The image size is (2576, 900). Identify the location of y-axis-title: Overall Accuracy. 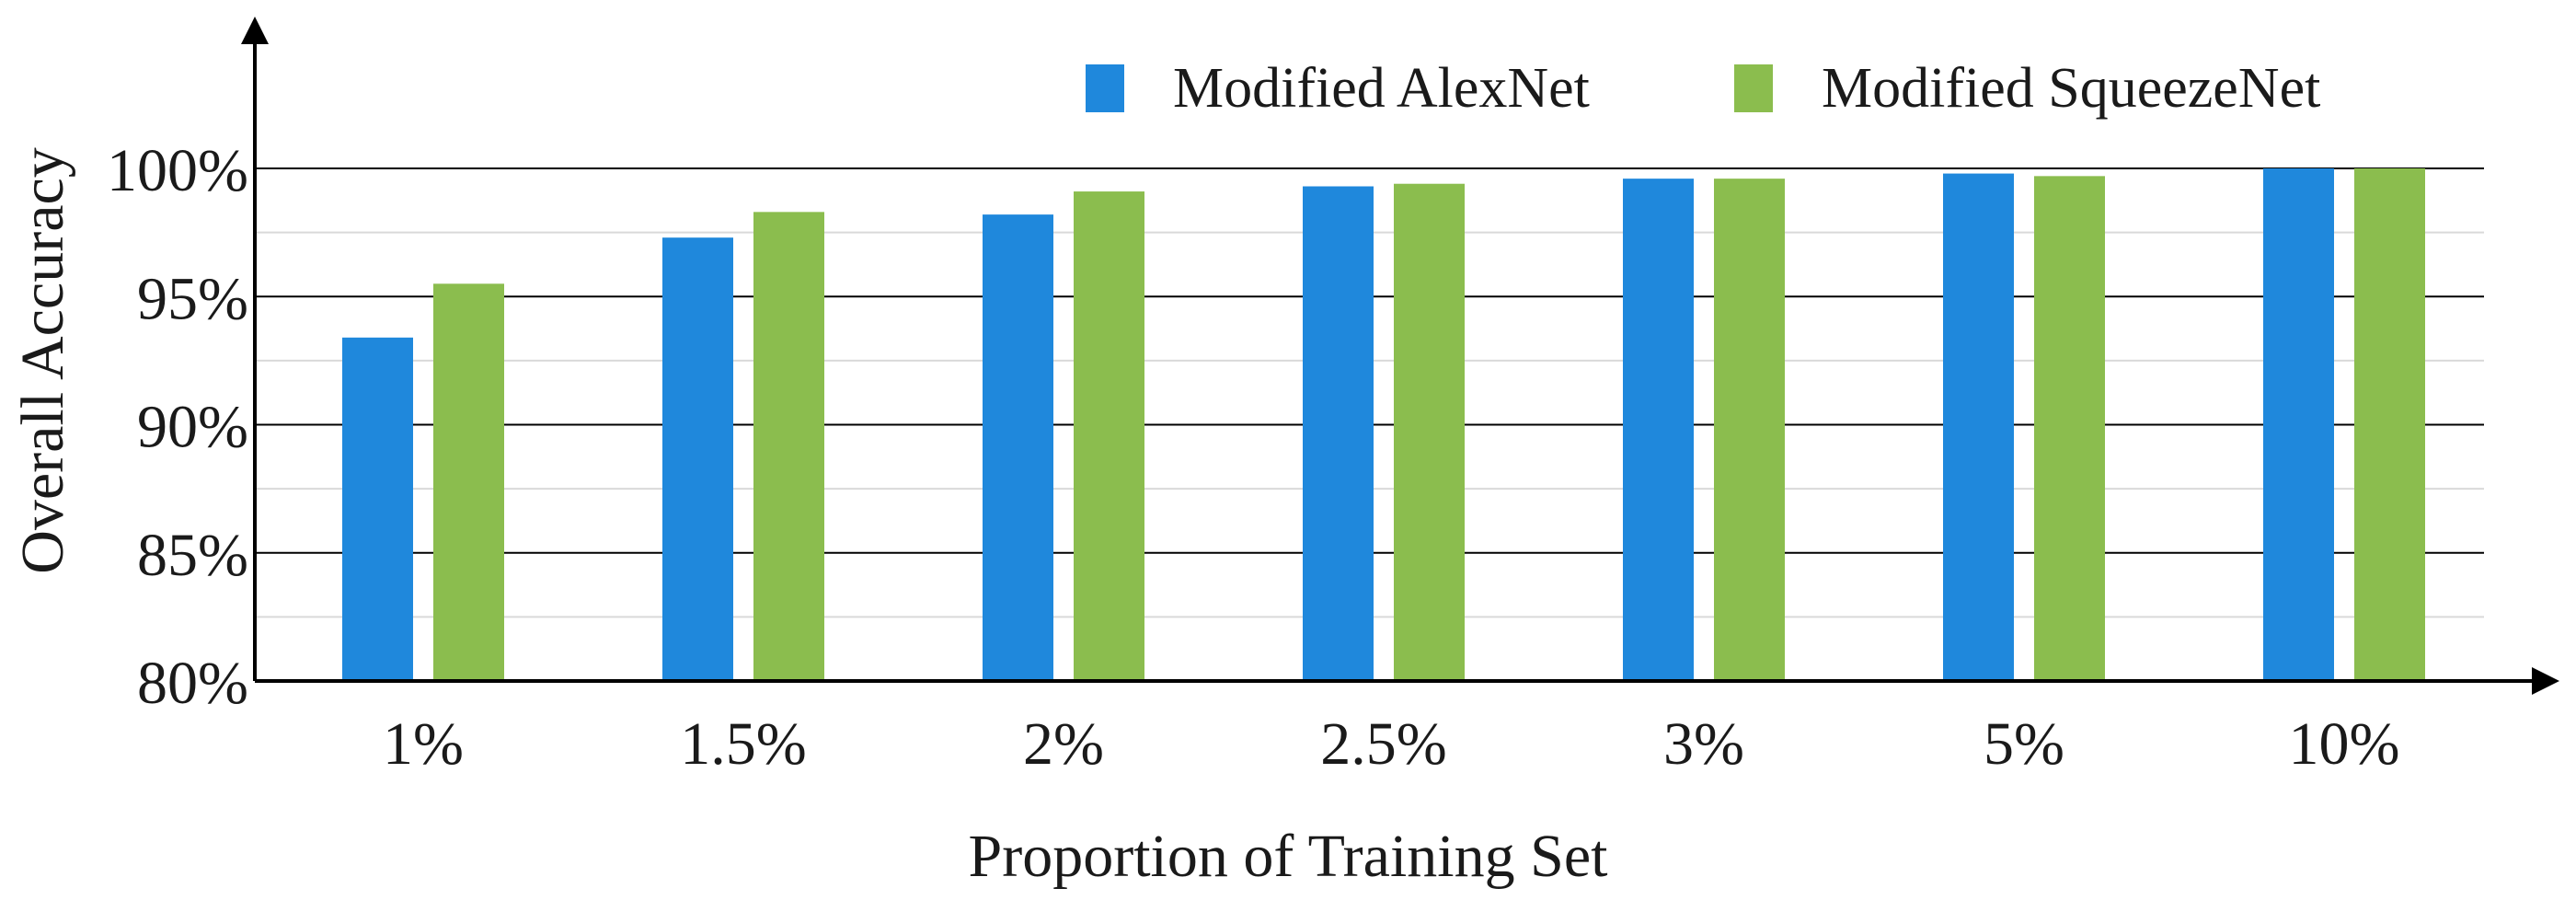
(42, 360).